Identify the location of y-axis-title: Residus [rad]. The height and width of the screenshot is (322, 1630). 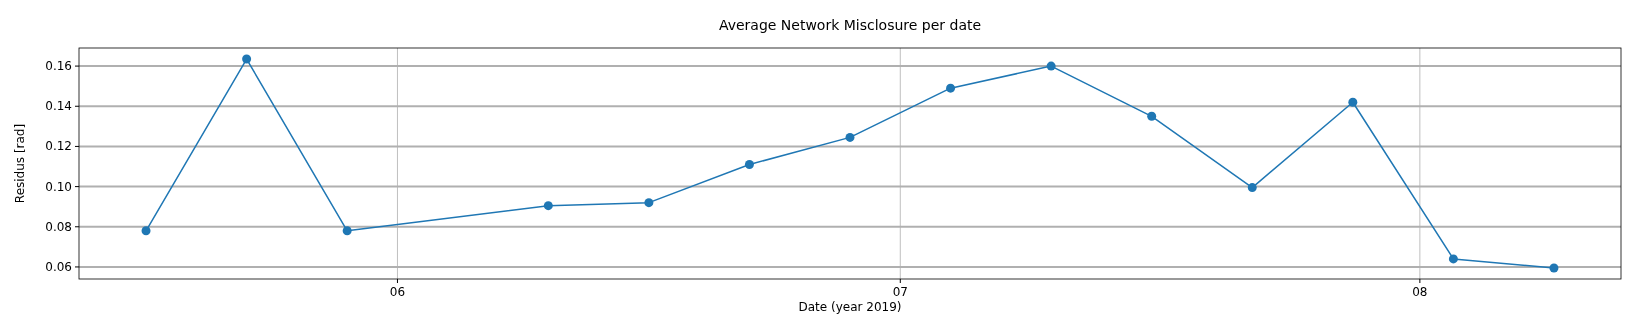
(20, 163).